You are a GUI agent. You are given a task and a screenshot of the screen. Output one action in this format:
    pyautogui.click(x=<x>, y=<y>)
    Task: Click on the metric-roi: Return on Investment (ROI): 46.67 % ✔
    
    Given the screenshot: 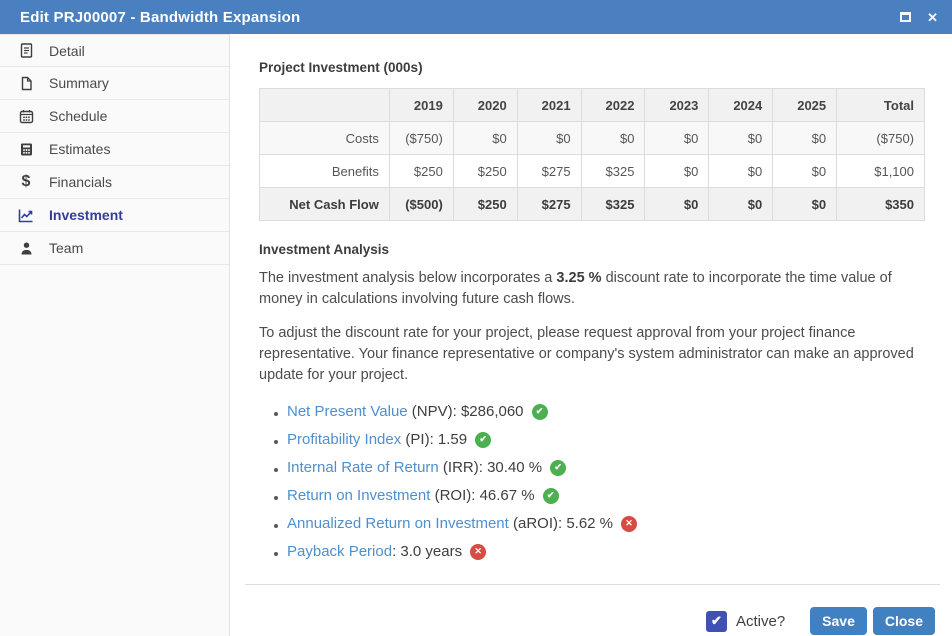 What is the action you would take?
    pyautogui.click(x=599, y=495)
    